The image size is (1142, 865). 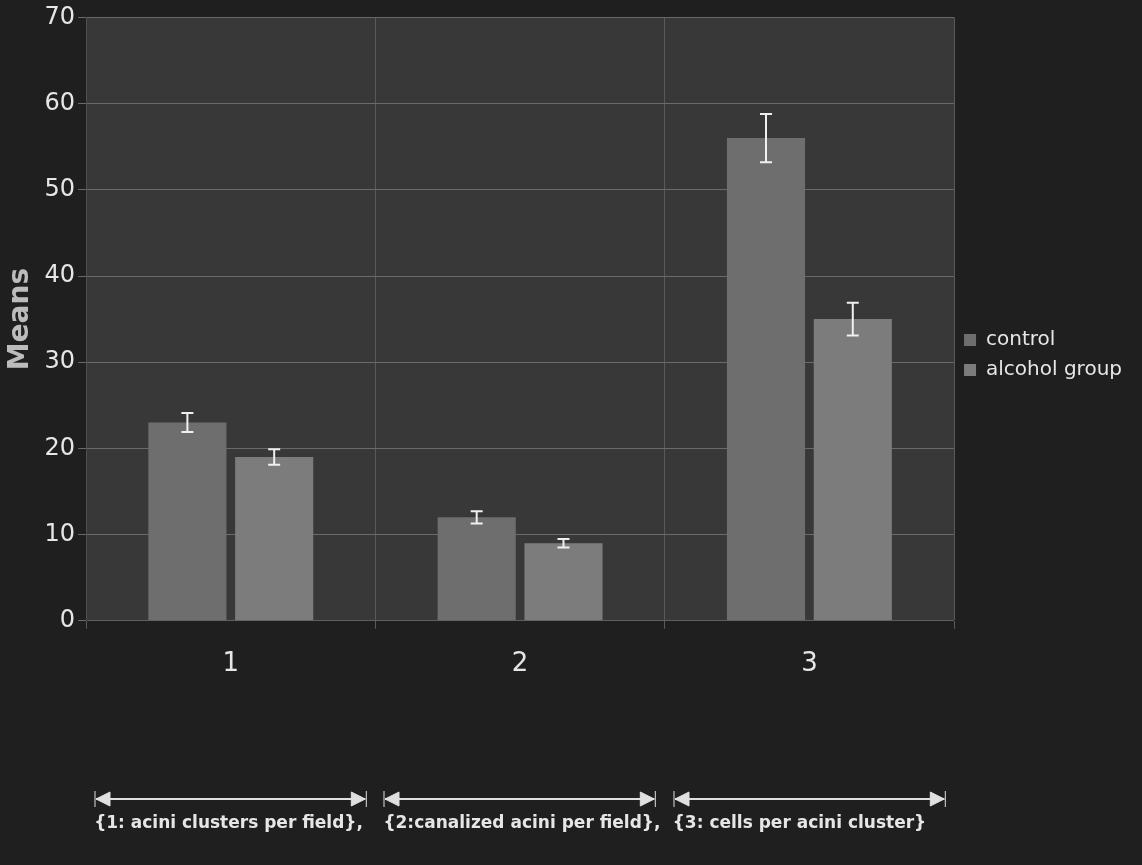 I want to click on y-tick-label: 50, so click(x=60, y=188).